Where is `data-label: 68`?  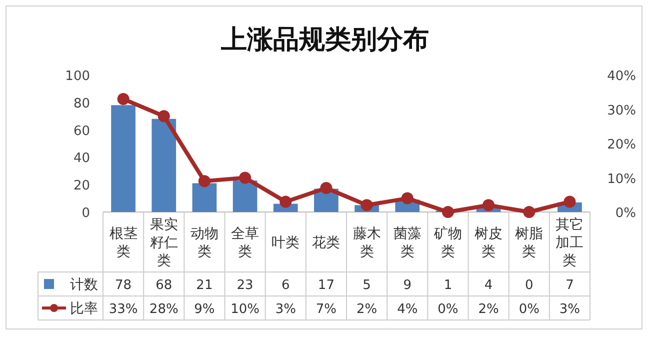 data-label: 68 is located at coordinates (164, 285).